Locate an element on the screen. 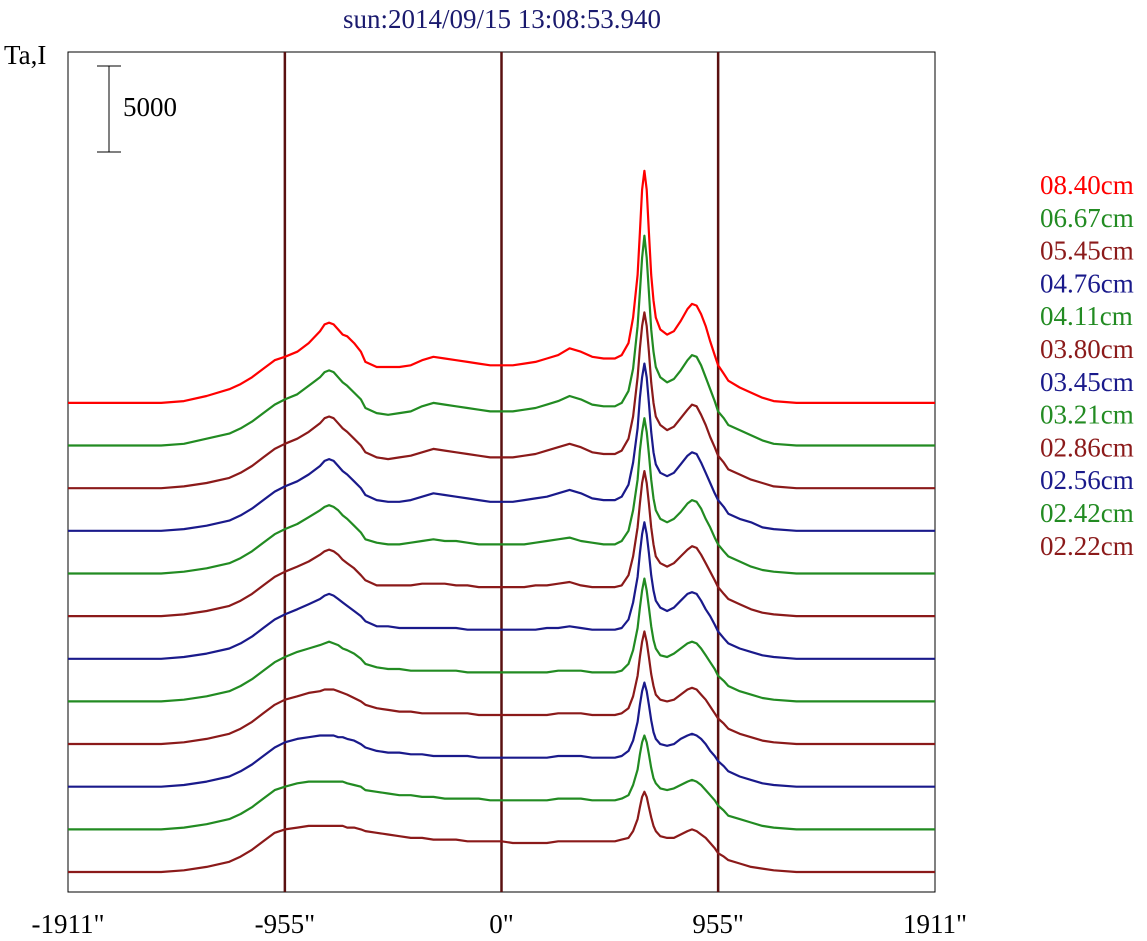 Image resolution: width=1147 pixels, height=941 pixels. legend-entry: 06.67cm is located at coordinates (1087, 218).